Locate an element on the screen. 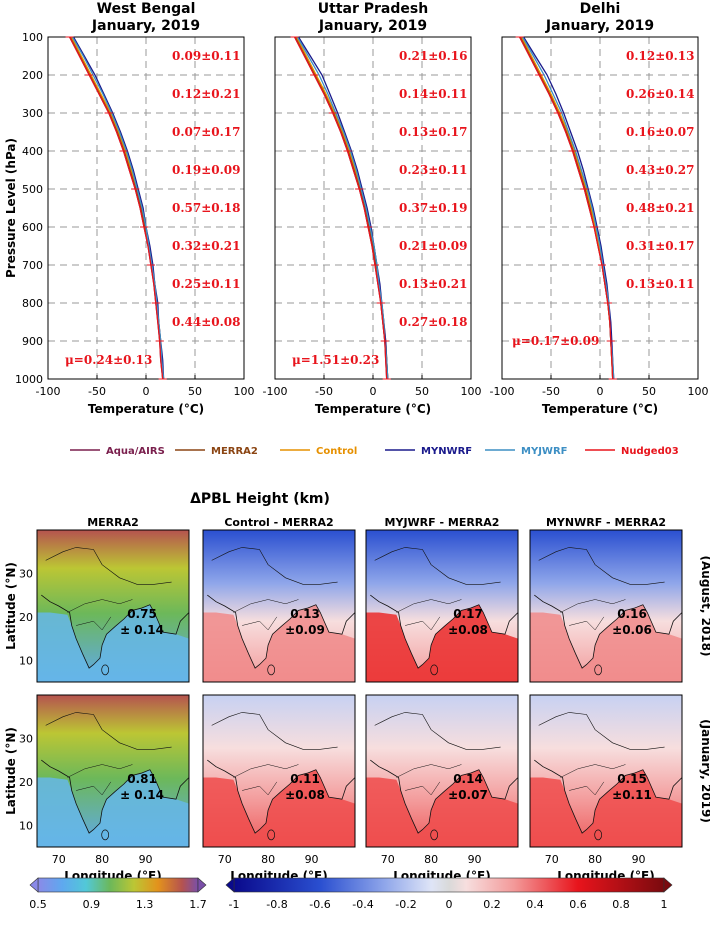 The width and height of the screenshot is (710, 928). map-y-tick-label: 30 is located at coordinates (26, 573).